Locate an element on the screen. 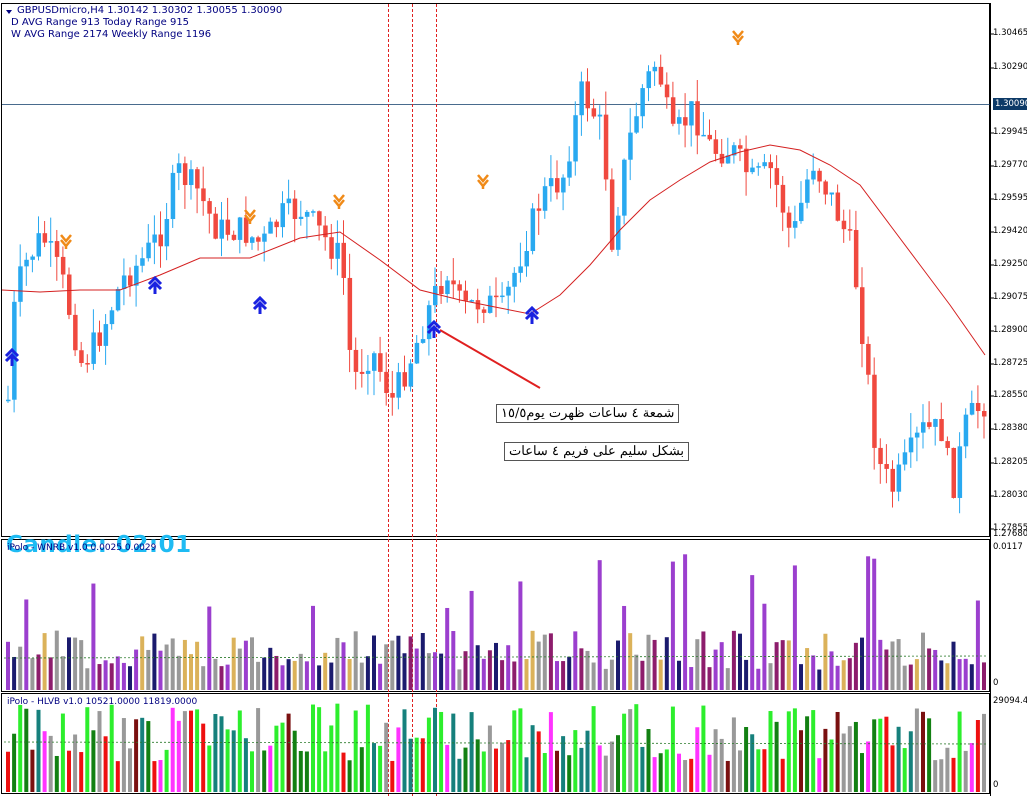 The width and height of the screenshot is (1027, 796). price-level-label: 1.29075 is located at coordinates (1010, 297).